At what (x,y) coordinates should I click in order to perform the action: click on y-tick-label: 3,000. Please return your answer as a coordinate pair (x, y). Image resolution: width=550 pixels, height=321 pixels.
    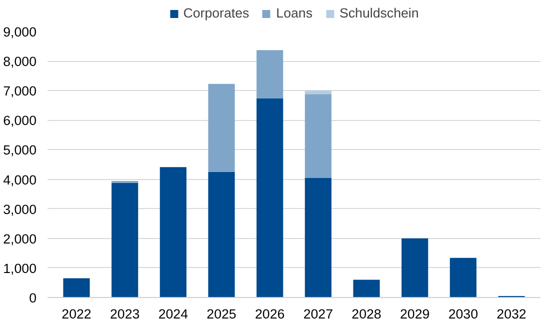
    Looking at the image, I should click on (20, 209).